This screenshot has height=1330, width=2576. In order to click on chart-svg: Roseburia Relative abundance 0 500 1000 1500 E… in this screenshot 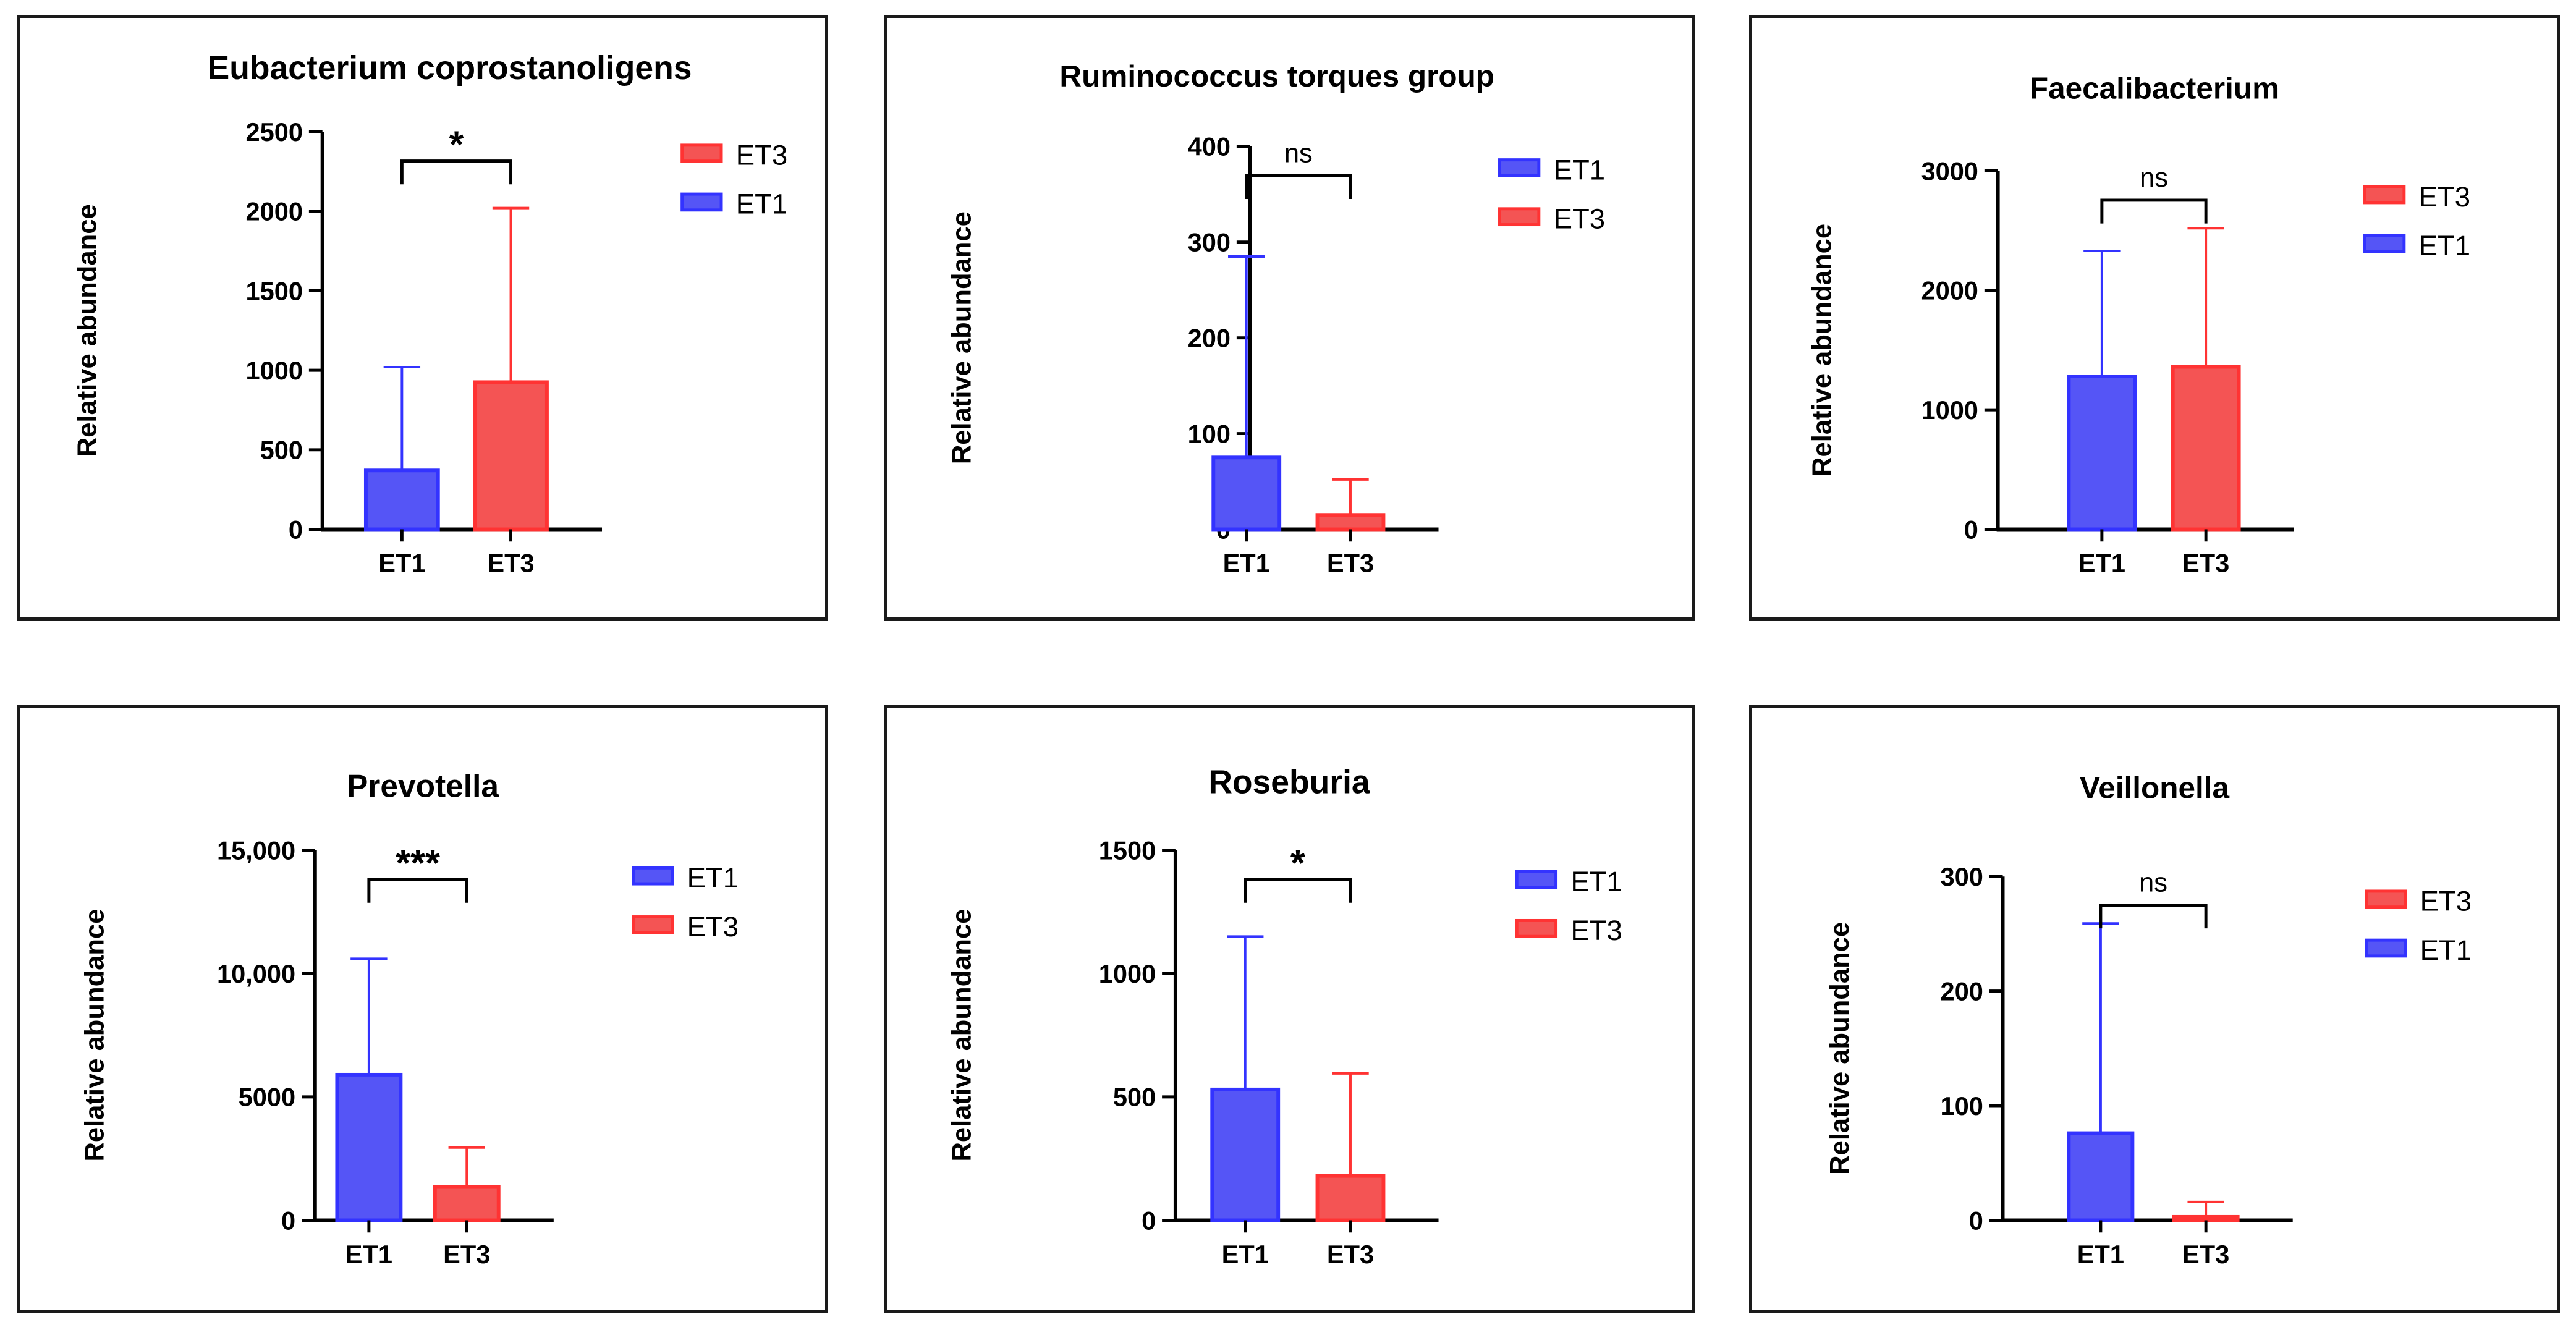, I will do `click(1284, 1017)`.